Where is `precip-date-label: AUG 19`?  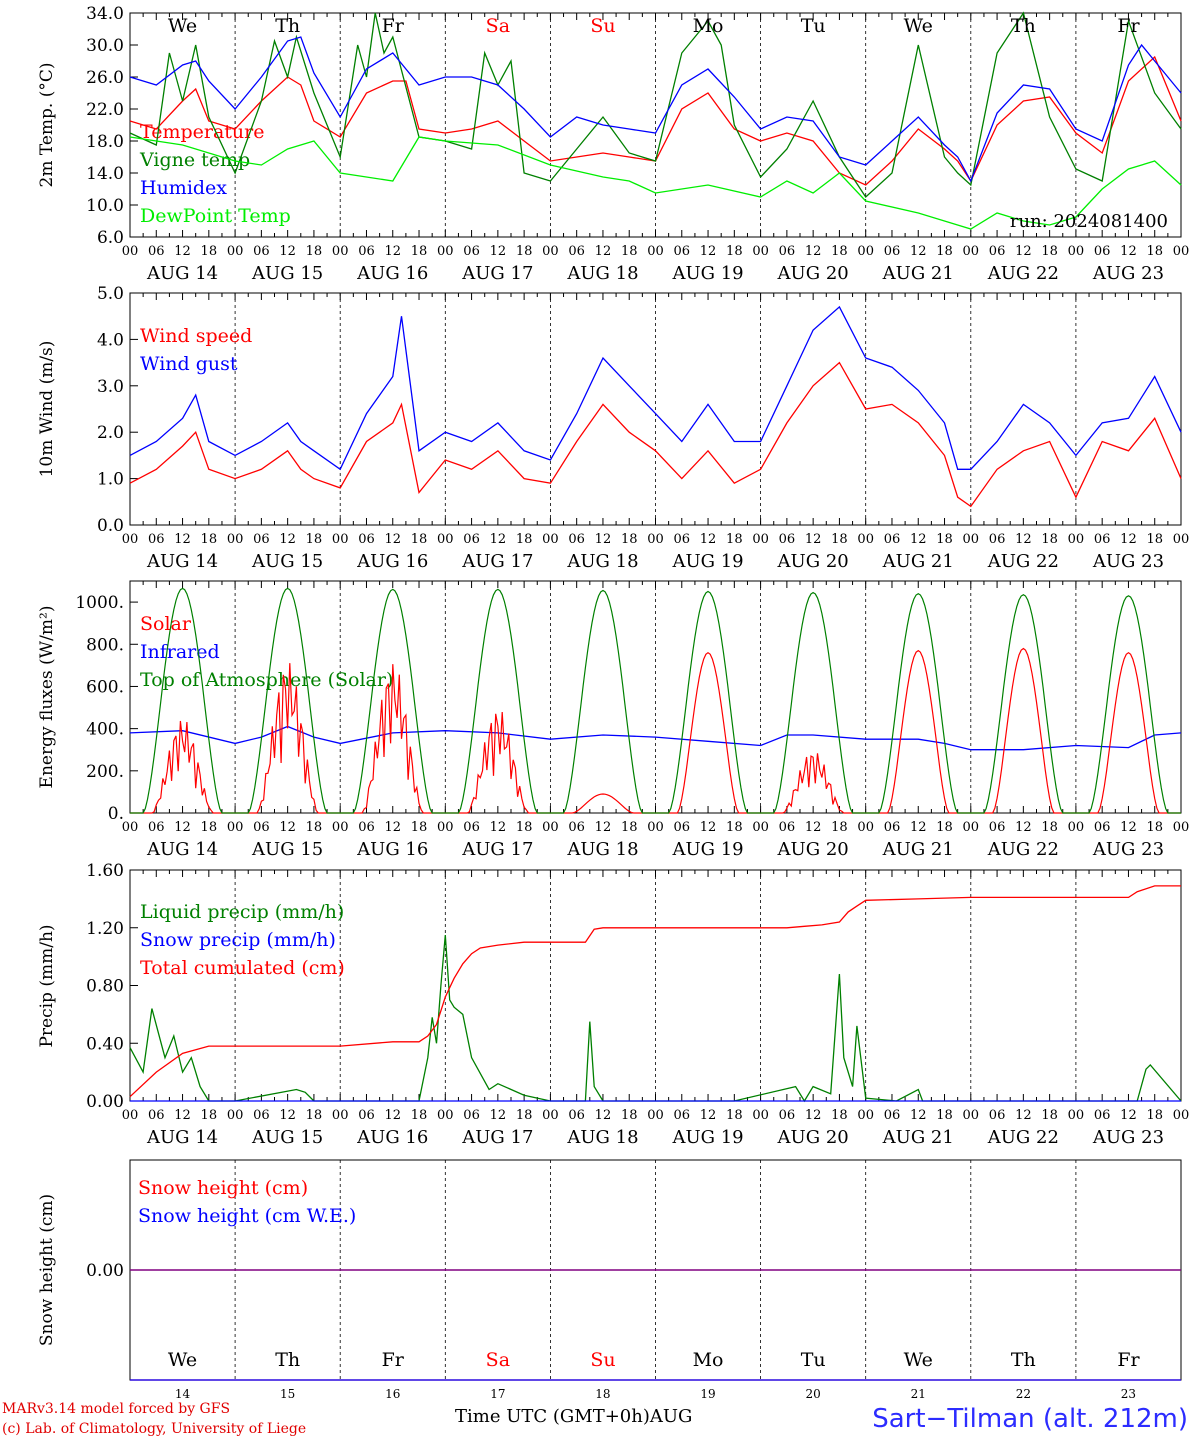
precip-date-label: AUG 19 is located at coordinates (707, 1137).